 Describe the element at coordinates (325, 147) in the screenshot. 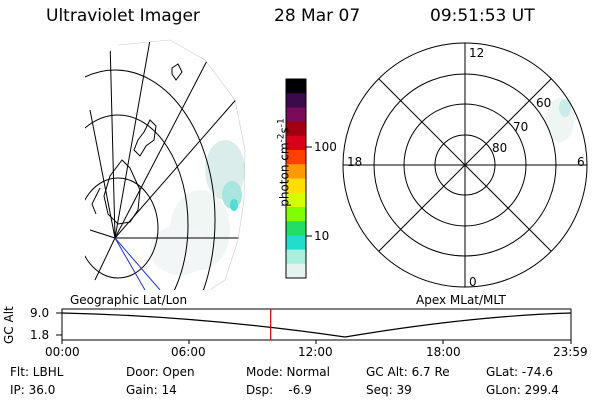

I see `colorbar-tick-100: 100` at that location.